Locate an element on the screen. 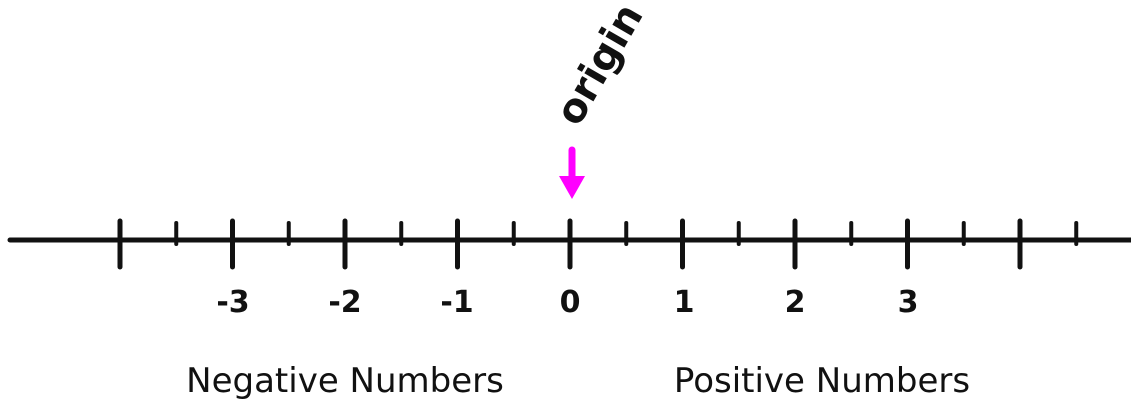  tick-label-1: 1 is located at coordinates (684, 302).